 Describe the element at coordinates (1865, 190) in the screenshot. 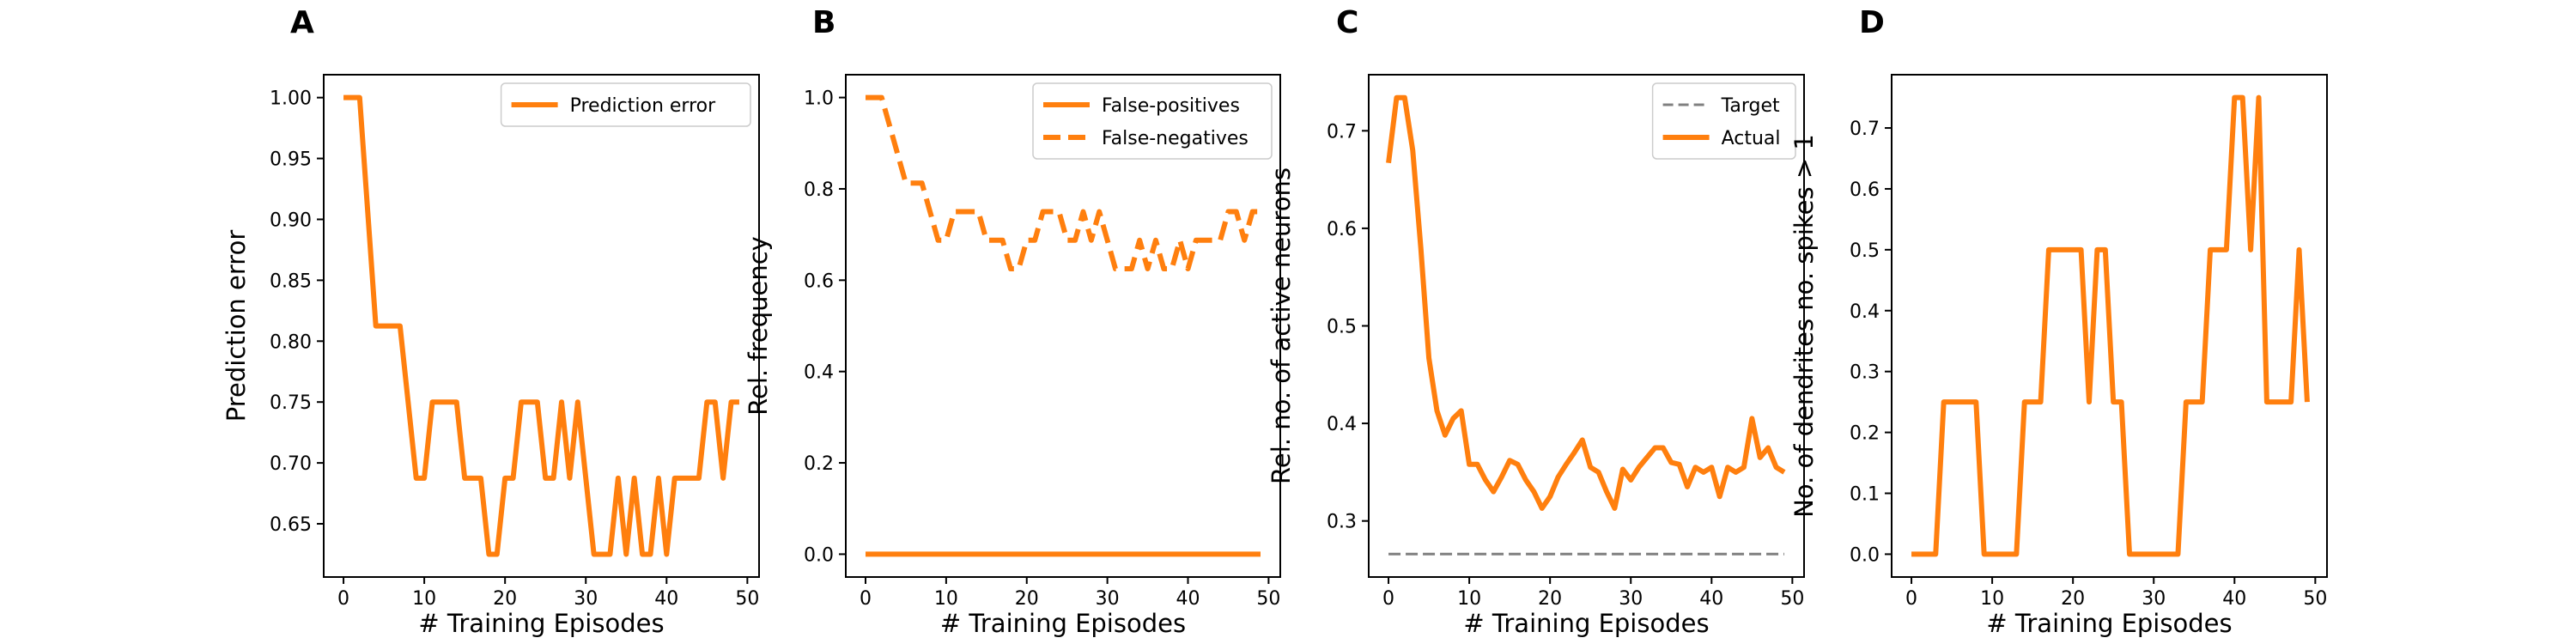

I see `panel-d-y-tick-label: 0.6` at that location.